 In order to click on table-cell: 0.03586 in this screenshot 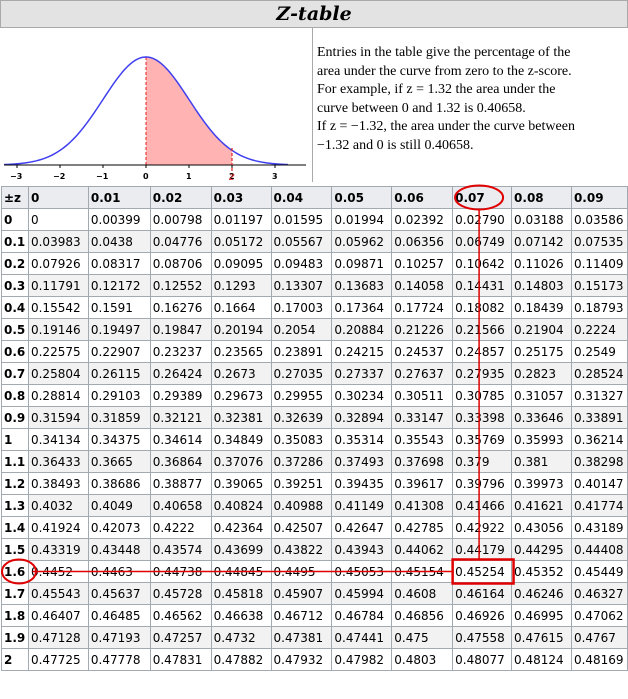, I will do `click(599, 219)`.